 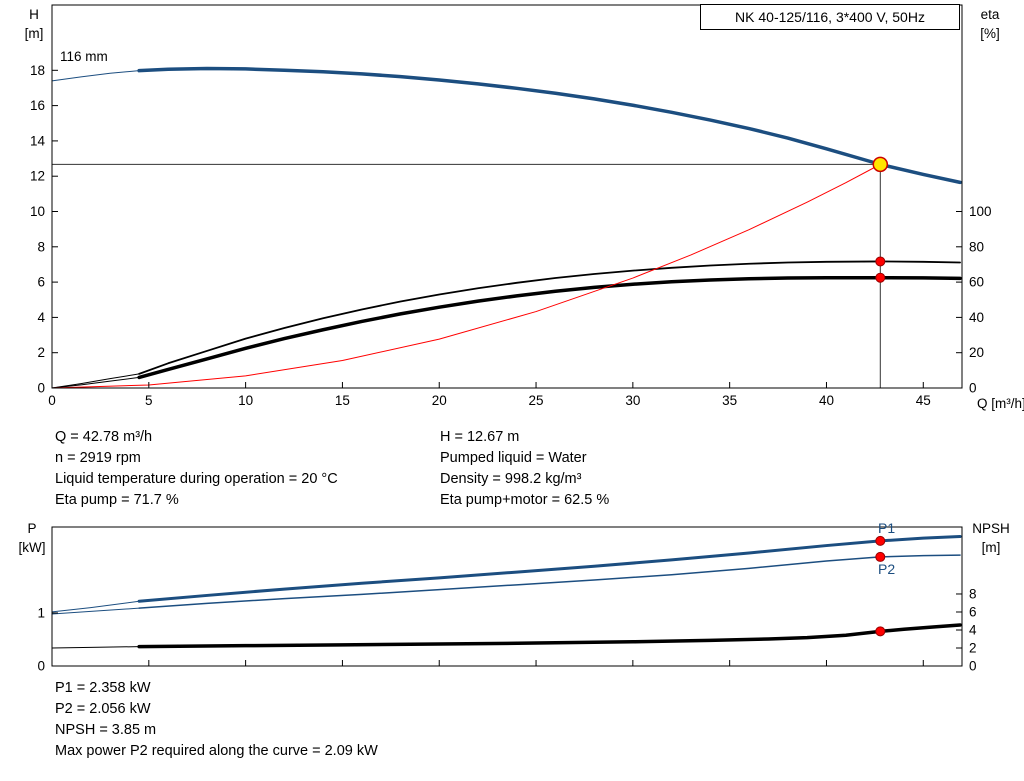 What do you see at coordinates (1000, 403) in the screenshot?
I see `flow-axis-unit-label: Q [m³/h]` at bounding box center [1000, 403].